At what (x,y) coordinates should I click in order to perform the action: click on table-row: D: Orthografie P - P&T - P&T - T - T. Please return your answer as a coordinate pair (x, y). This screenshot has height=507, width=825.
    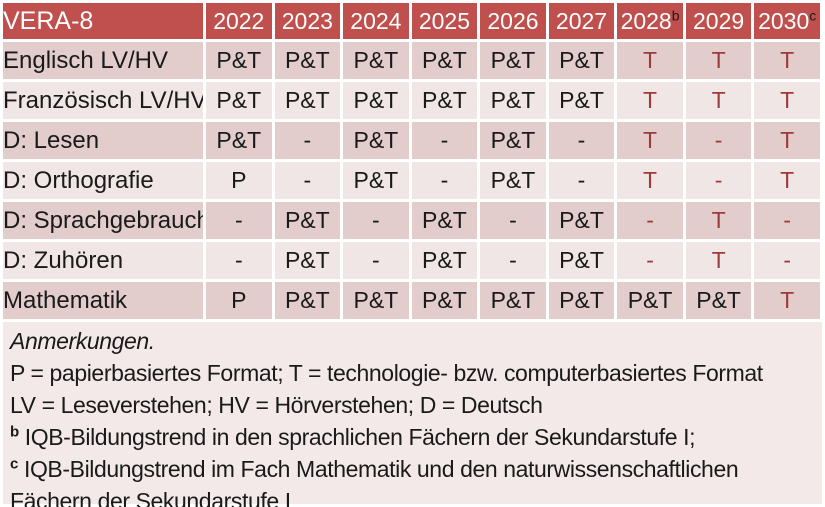
    Looking at the image, I should click on (411, 180).